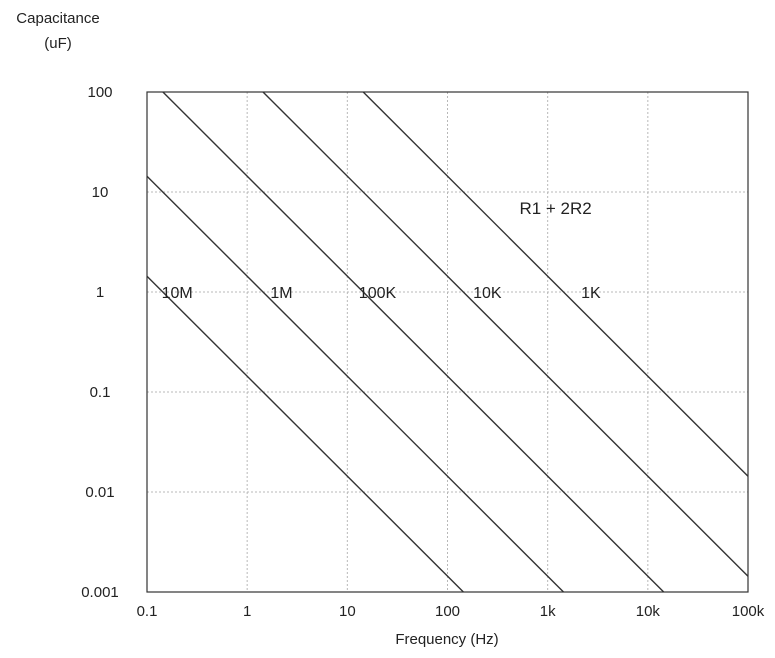 The width and height of the screenshot is (775, 658). What do you see at coordinates (100, 292) in the screenshot?
I see `y-tick-label: 1` at bounding box center [100, 292].